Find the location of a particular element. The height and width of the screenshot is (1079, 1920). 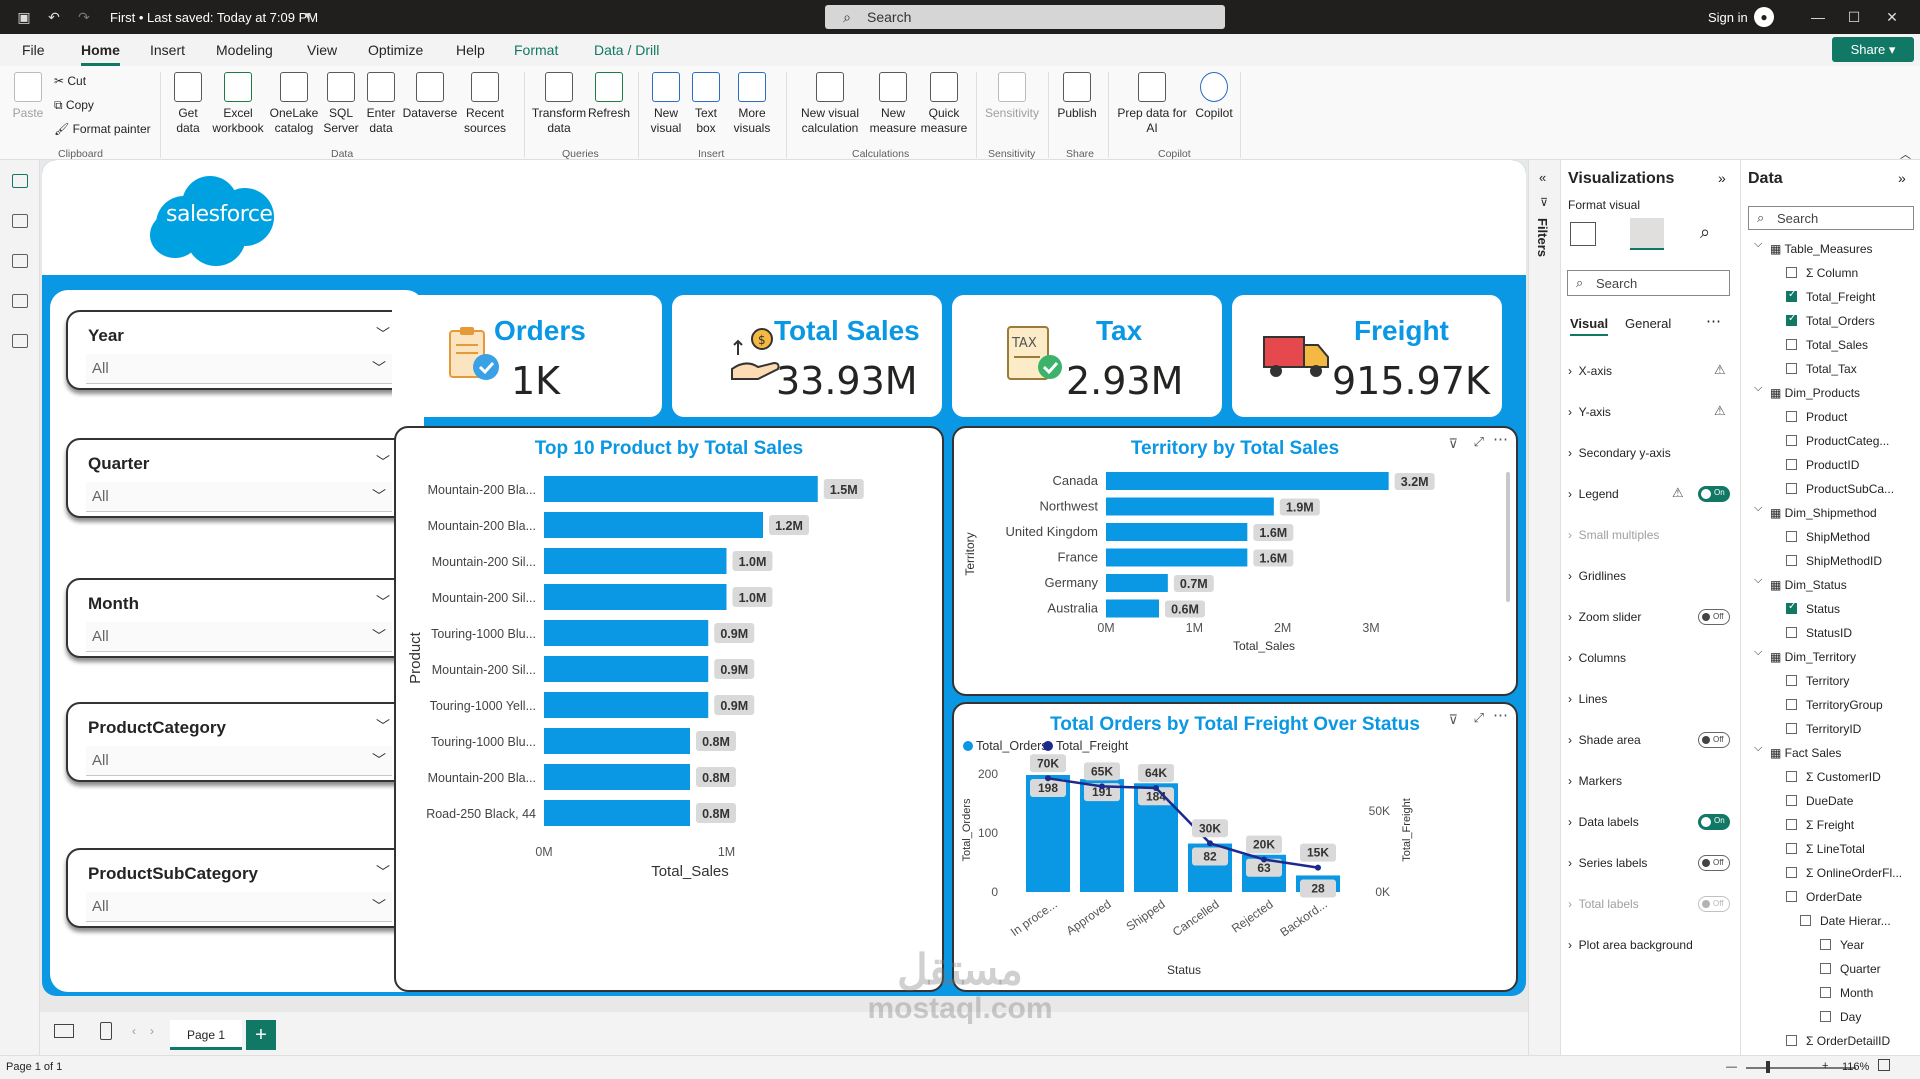

zoom-slider is located at coordinates (1801, 1068).